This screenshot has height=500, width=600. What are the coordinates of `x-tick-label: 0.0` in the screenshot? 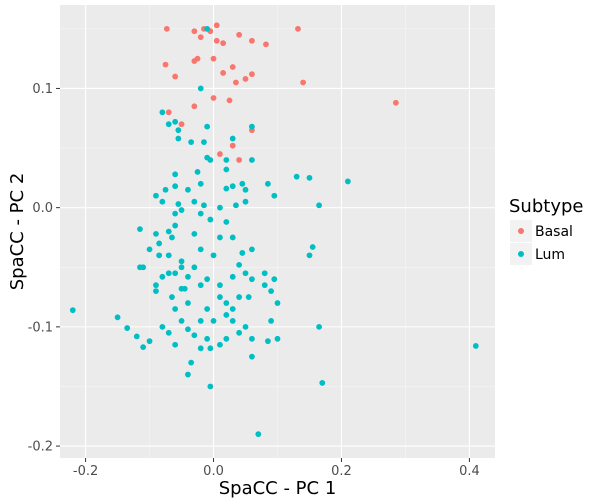 It's located at (213, 471).